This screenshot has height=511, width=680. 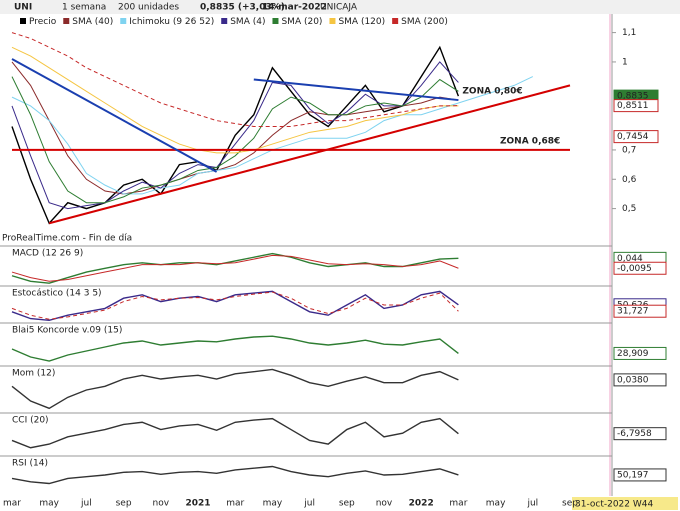 I want to click on annotation-label: ZONA 0,80€, so click(x=492, y=92).